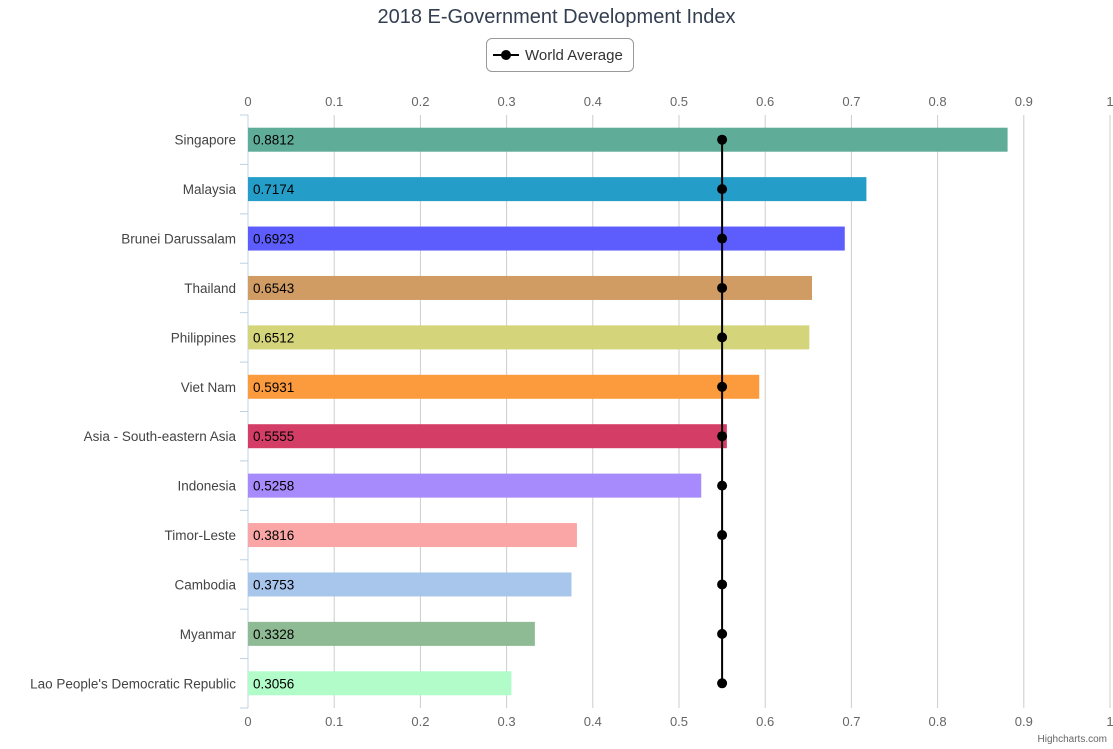 Image resolution: width=1113 pixels, height=749 pixels. Describe the element at coordinates (205, 140) in the screenshot. I see `category-label: Singapore` at that location.